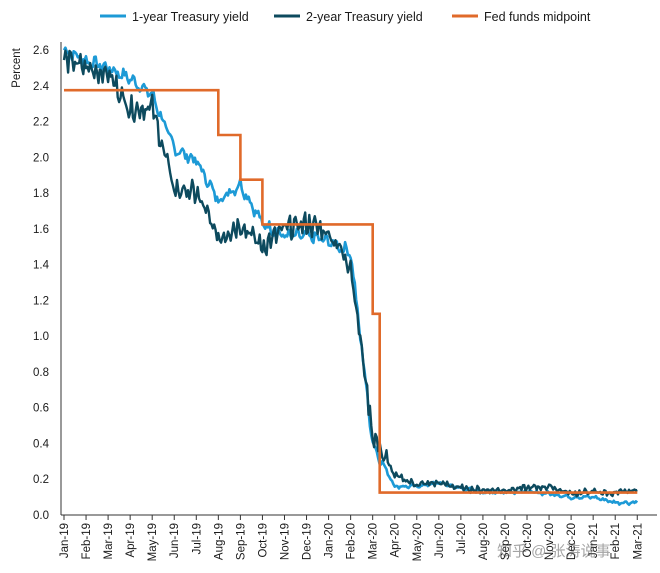 Image resolution: width=660 pixels, height=573 pixels. What do you see at coordinates (219, 541) in the screenshot?
I see `x-tick-label: Aug-19` at bounding box center [219, 541].